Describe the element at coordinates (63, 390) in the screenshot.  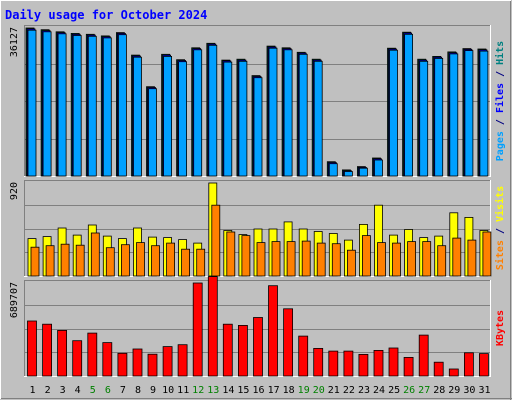
I see `x-tick-label-day-3: 3` at that location.